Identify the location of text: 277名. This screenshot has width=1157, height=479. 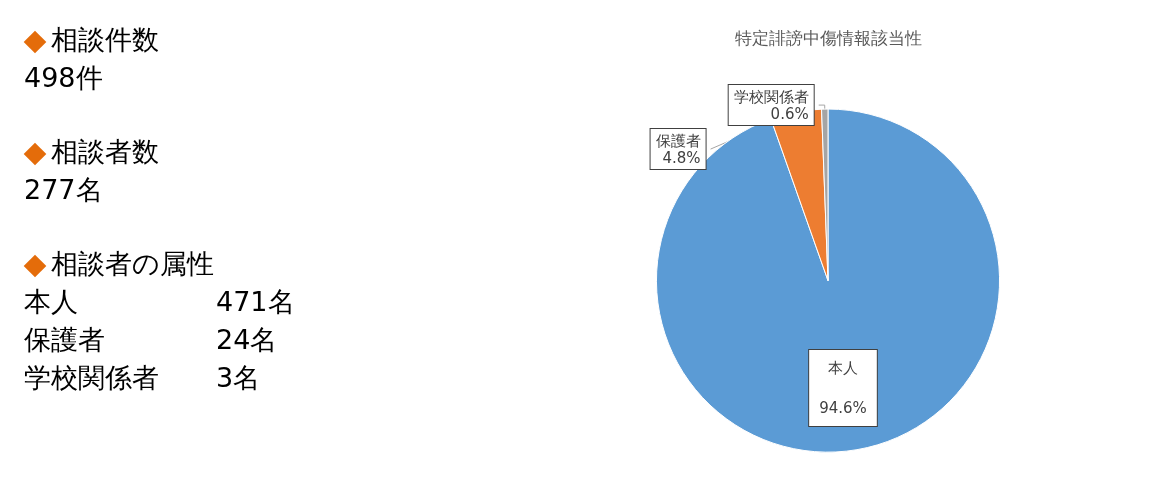
(63, 190).